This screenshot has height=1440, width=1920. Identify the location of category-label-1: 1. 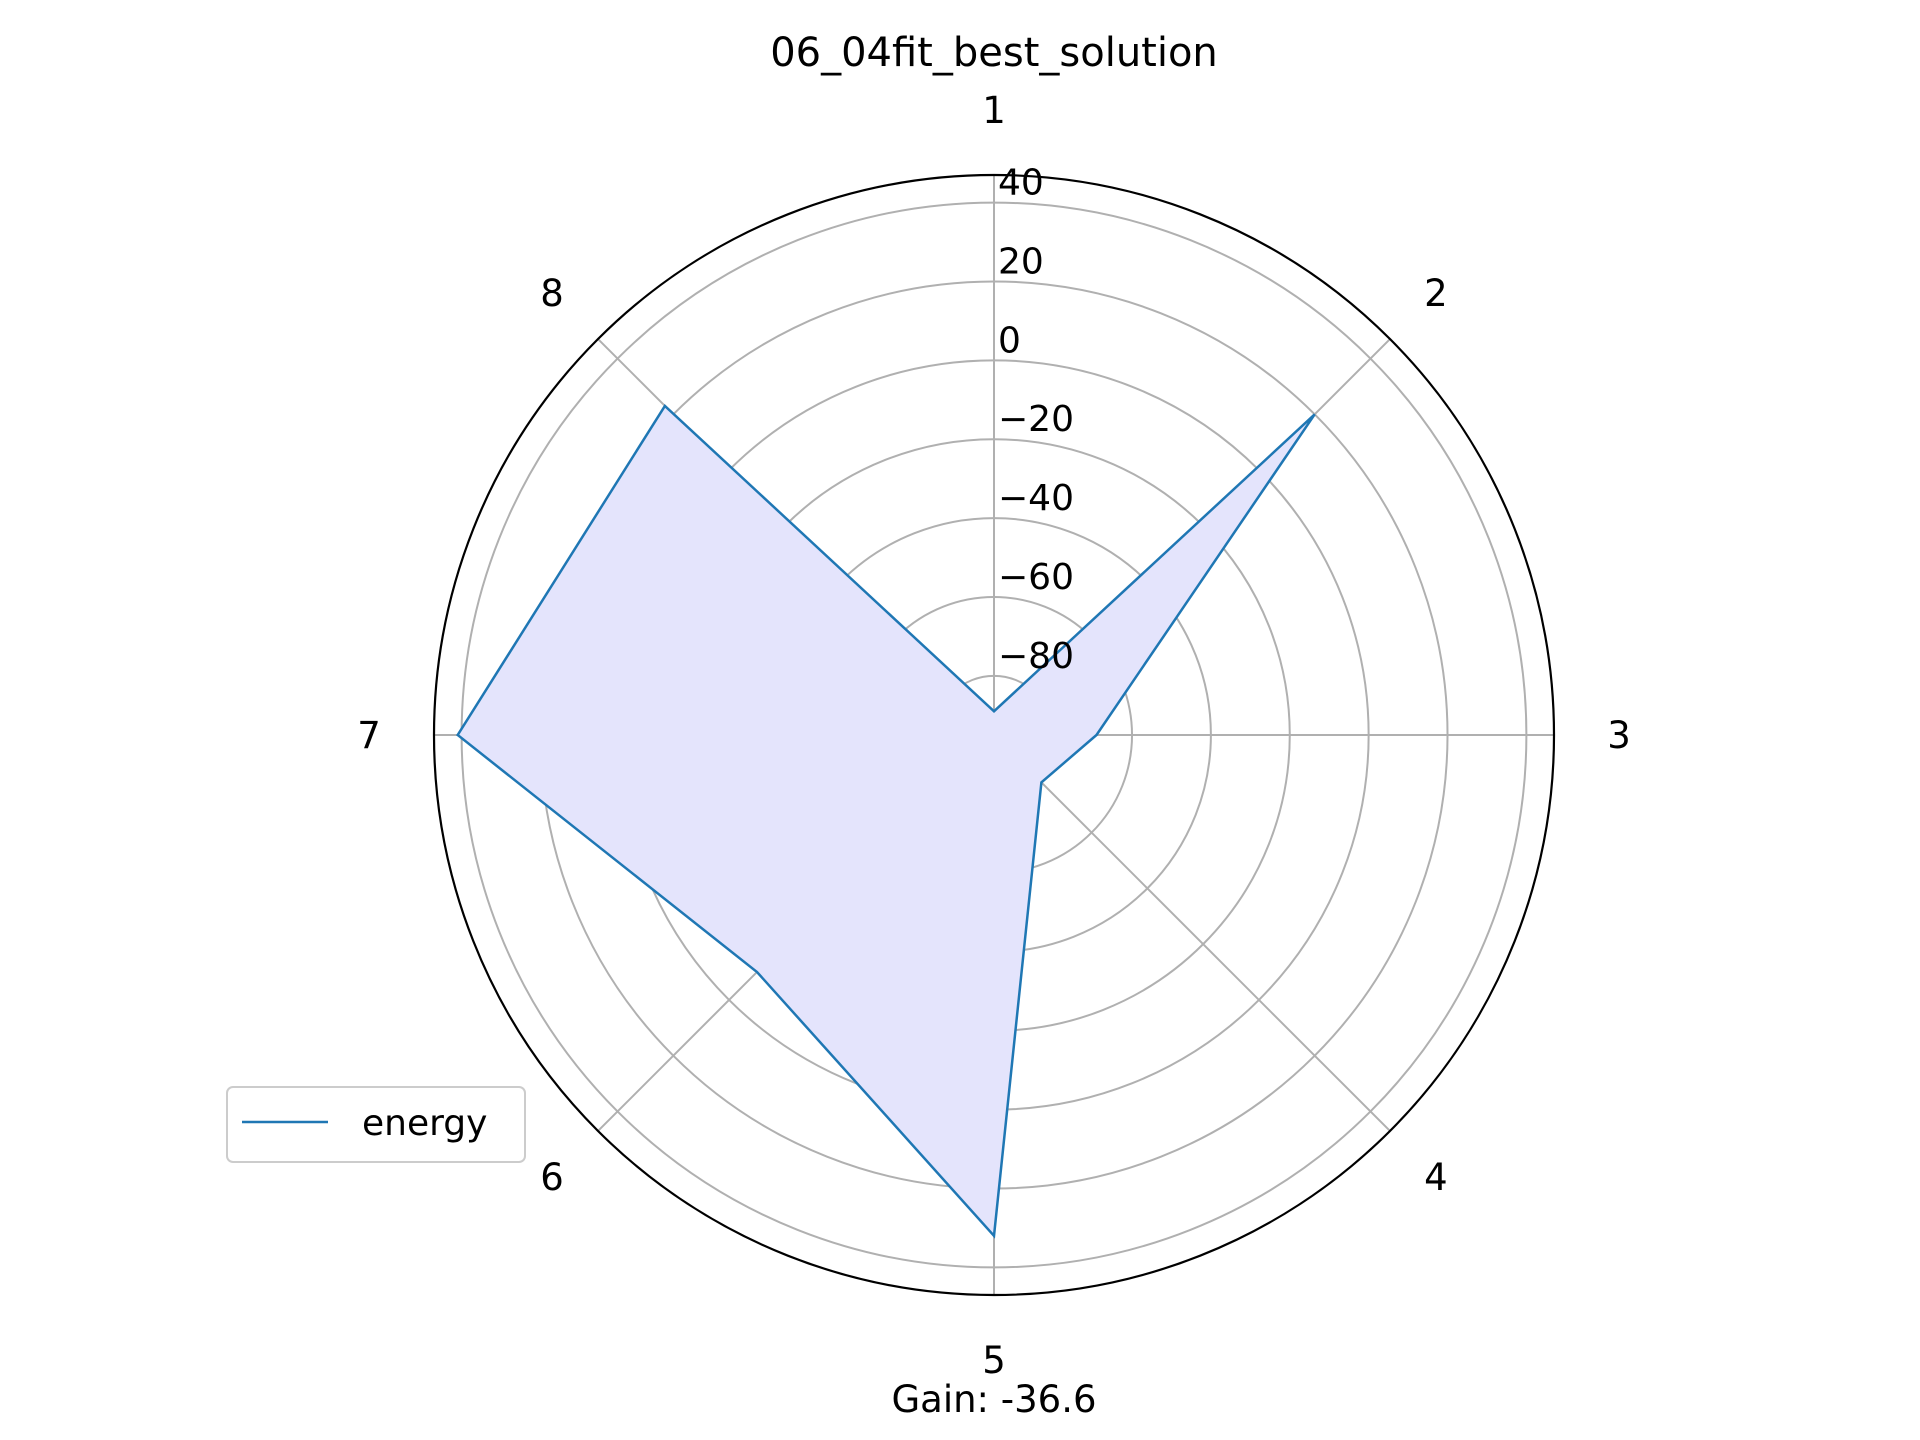
(994, 110).